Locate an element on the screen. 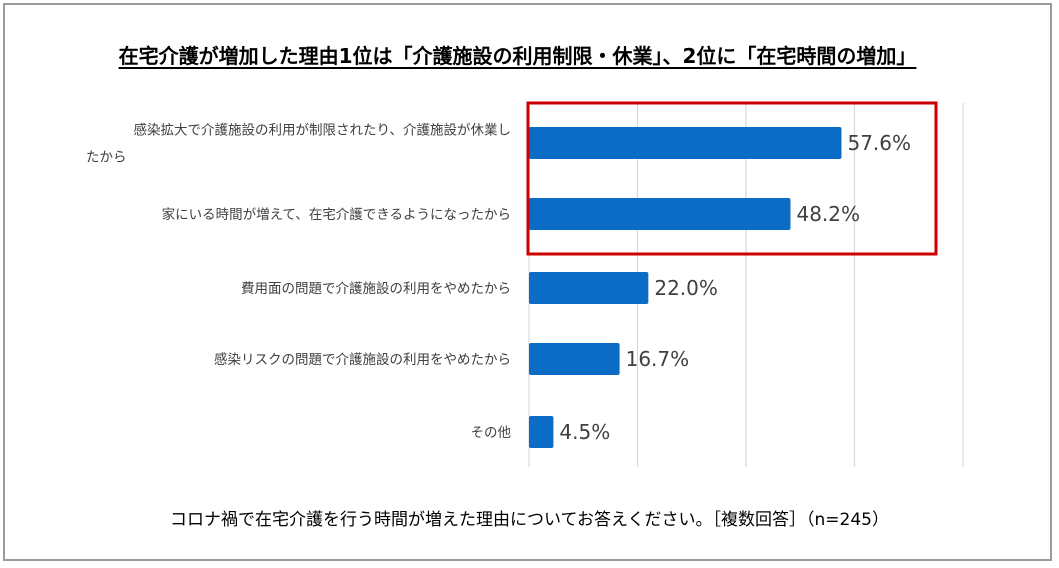  highlight-box is located at coordinates (732, 178).